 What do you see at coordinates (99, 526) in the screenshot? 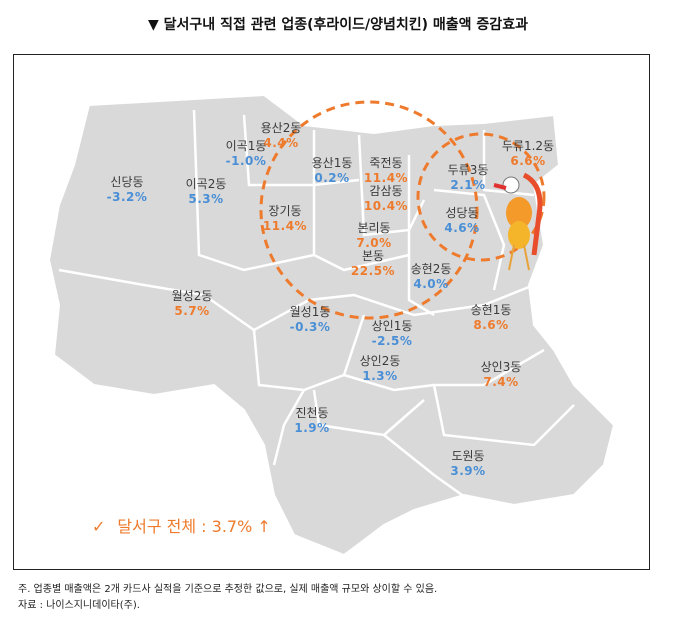
I see `check-icon: ✓` at bounding box center [99, 526].